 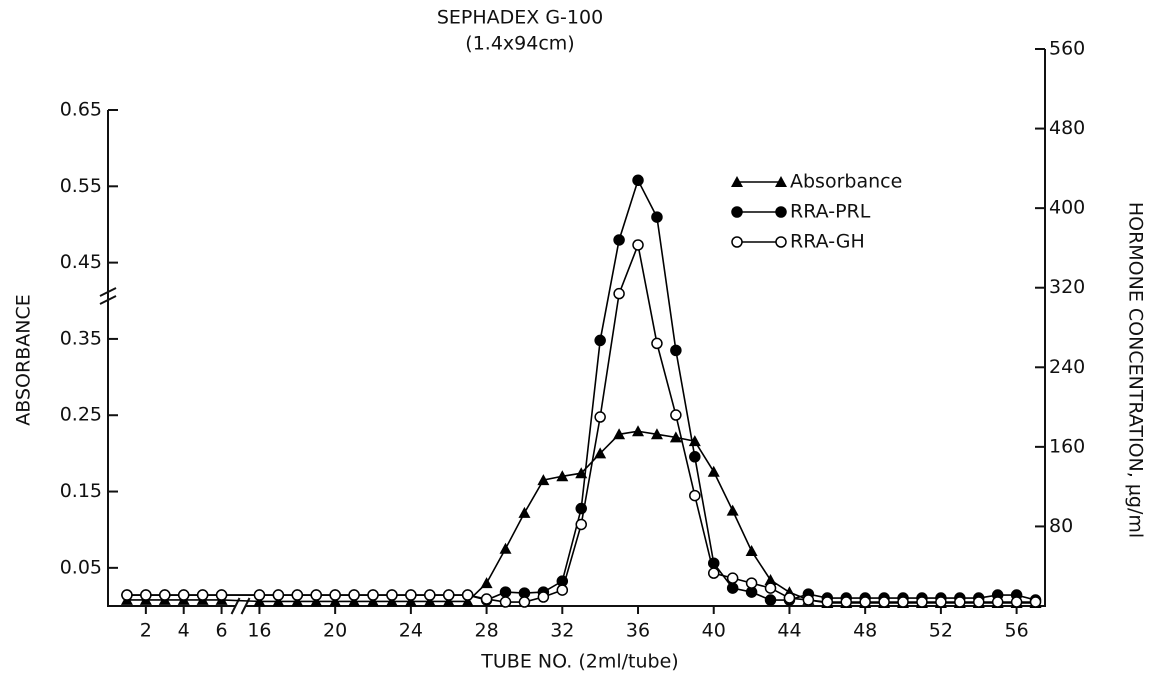 I want to click on x-tick-label: 20, so click(x=335, y=631).